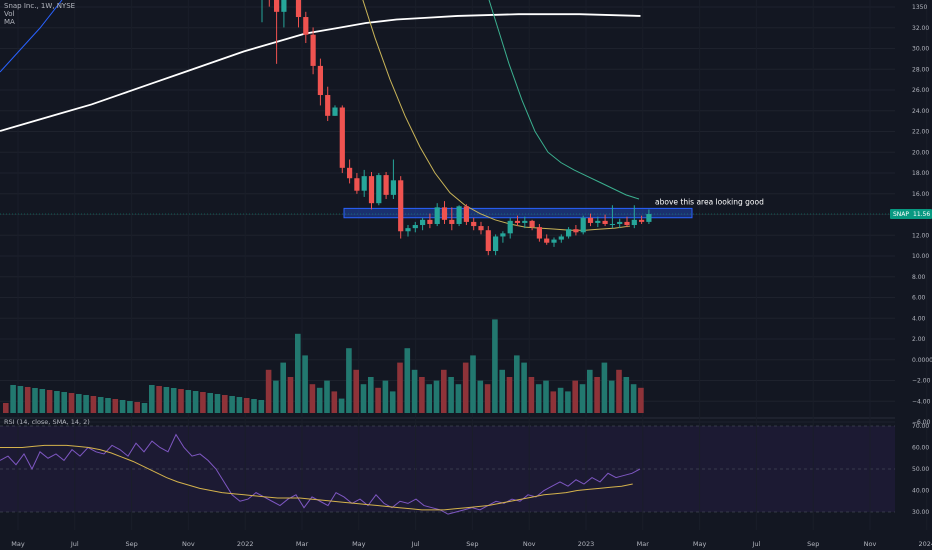 The width and height of the screenshot is (932, 550). I want to click on price-tick-label: 4.00, so click(919, 318).